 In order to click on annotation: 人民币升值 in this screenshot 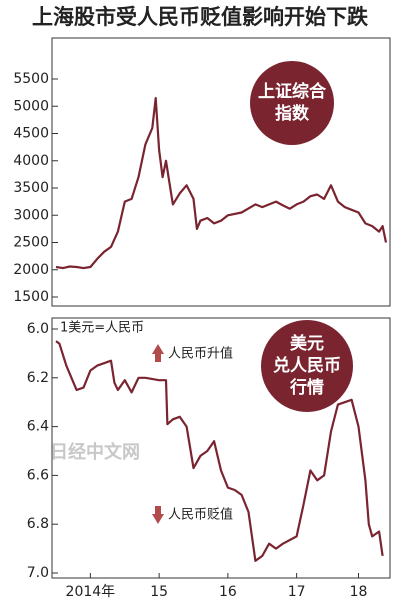, I will do `click(200, 354)`.